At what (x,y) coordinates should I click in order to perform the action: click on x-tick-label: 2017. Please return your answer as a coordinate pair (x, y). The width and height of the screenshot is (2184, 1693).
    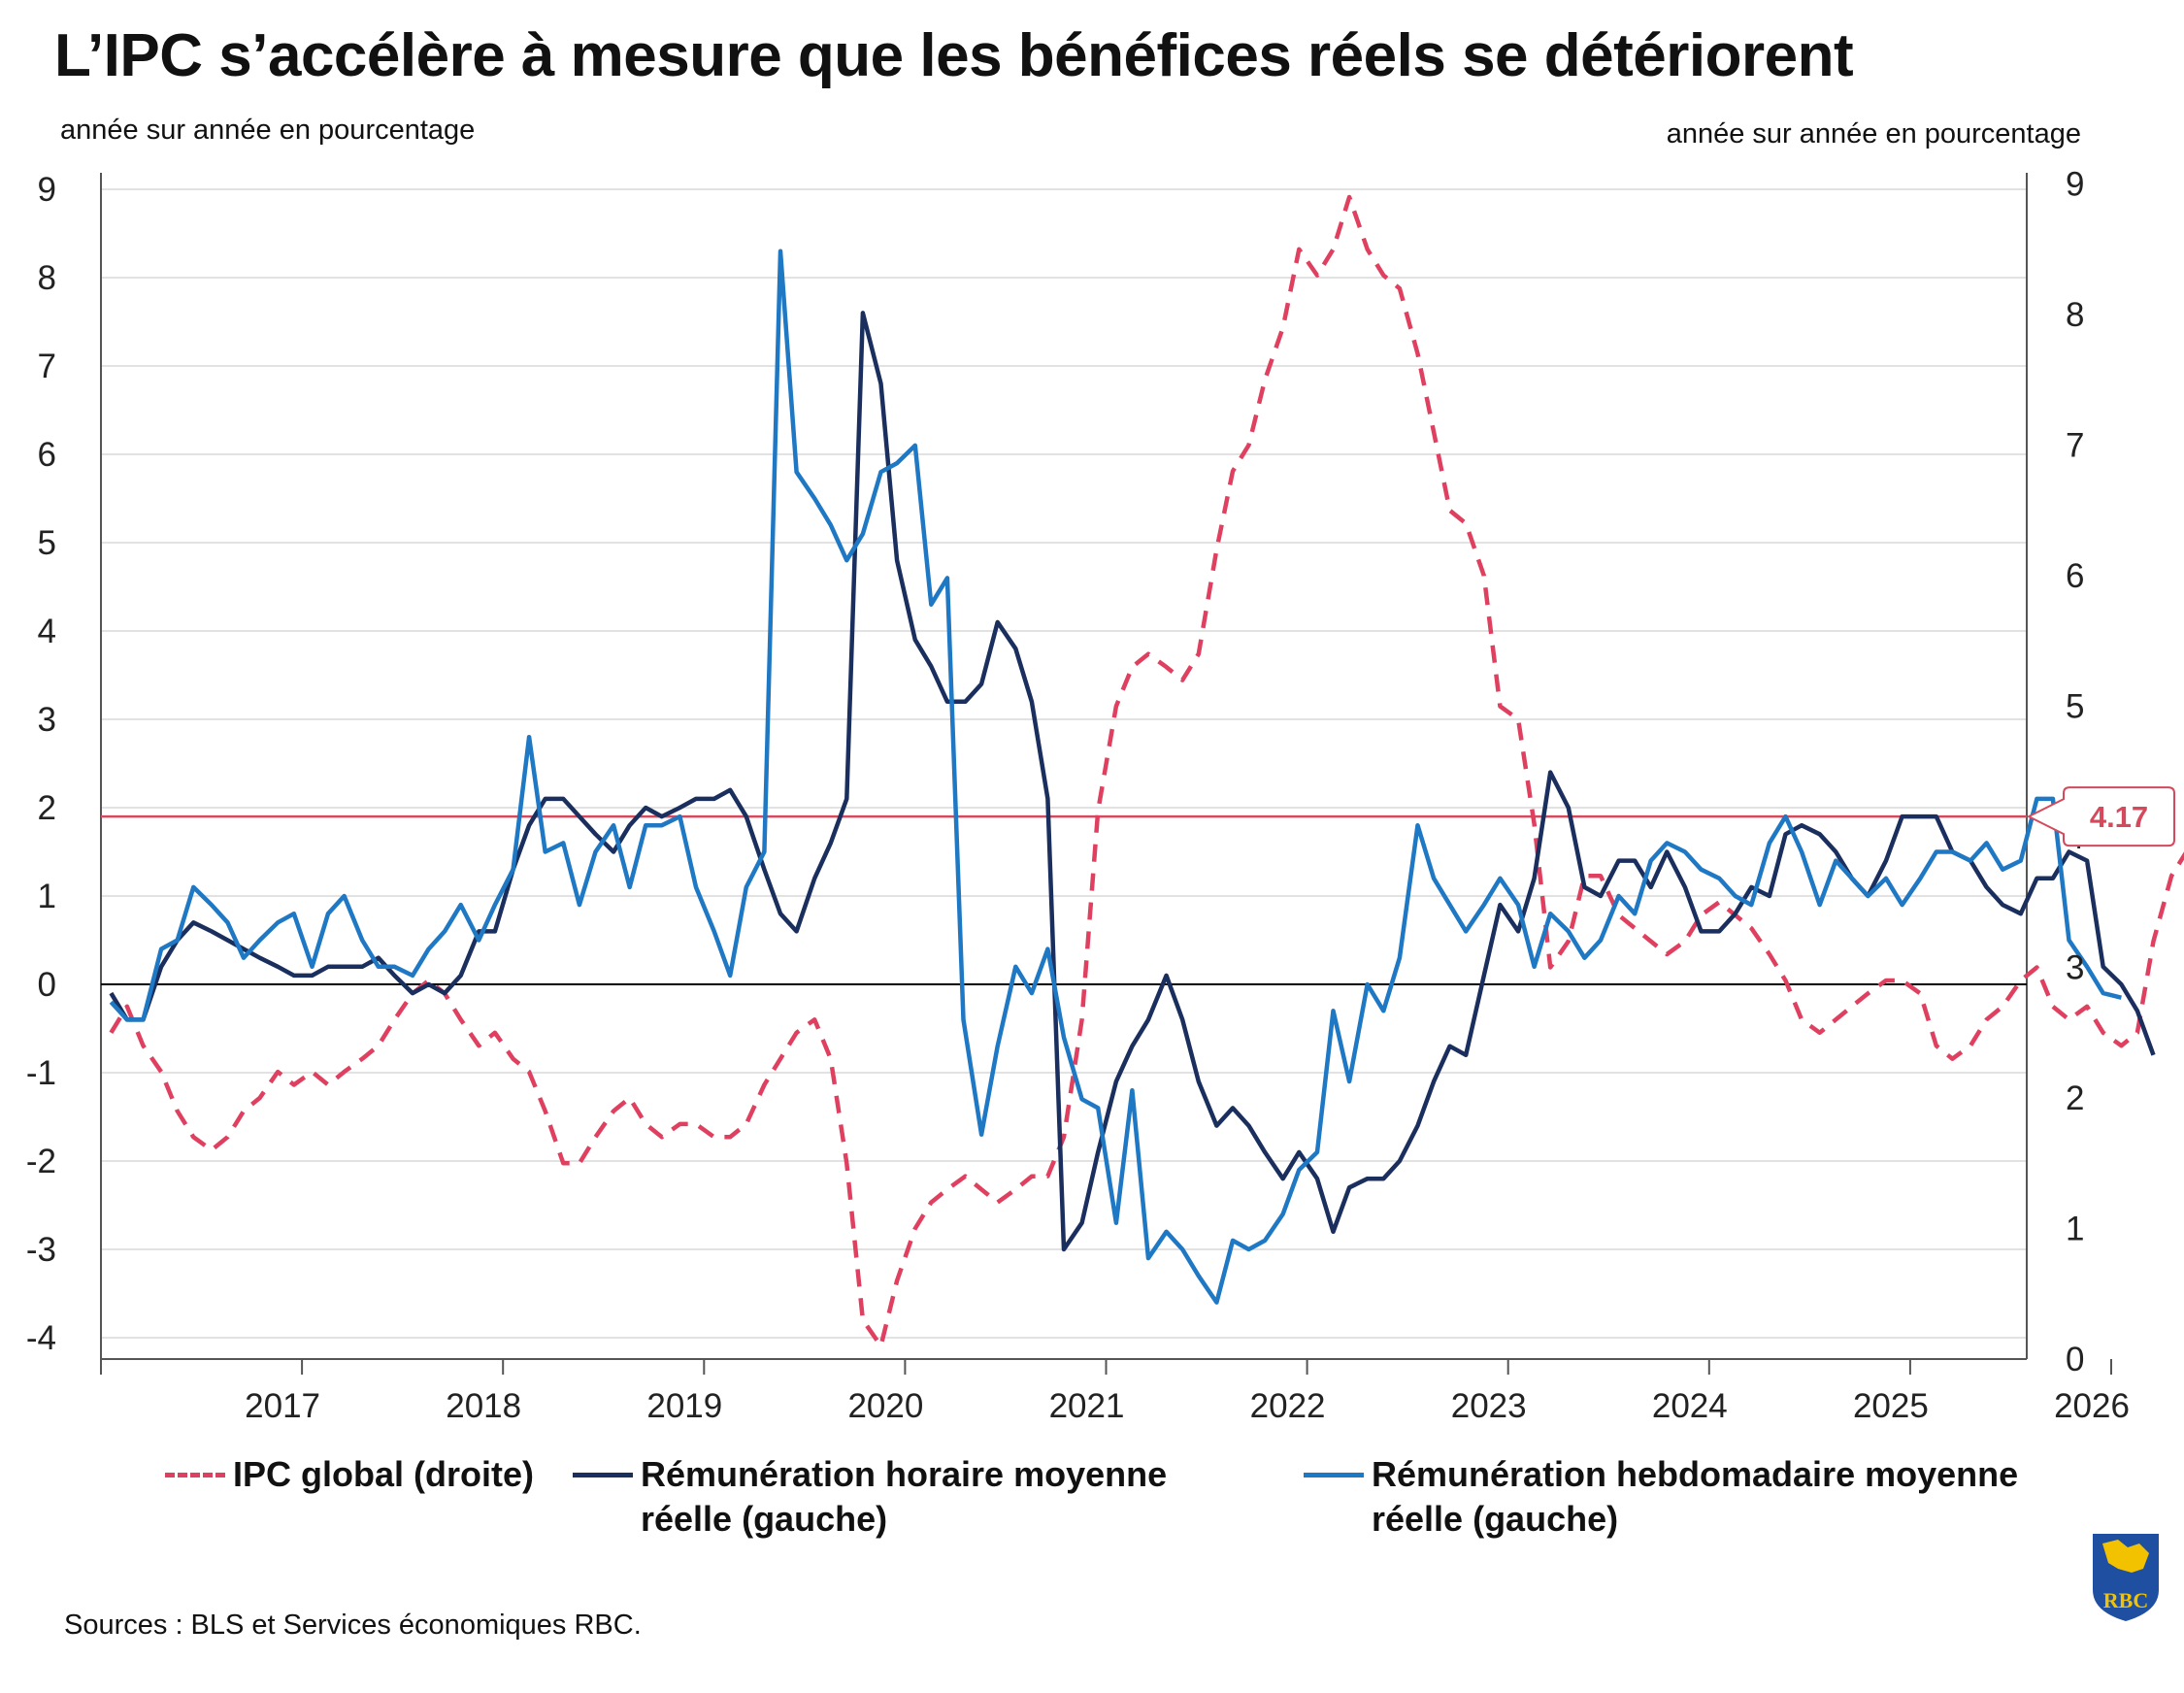
    Looking at the image, I should click on (282, 1406).